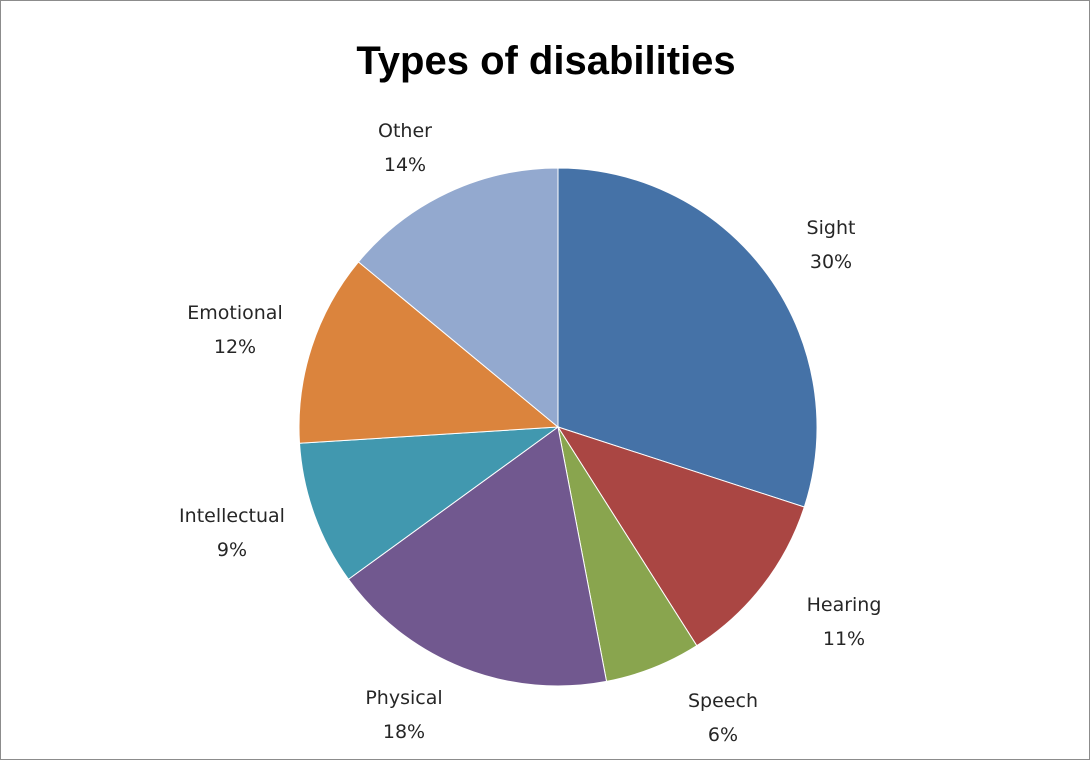  Describe the element at coordinates (429, 503) in the screenshot. I see `pie-slice-intellectual` at that location.